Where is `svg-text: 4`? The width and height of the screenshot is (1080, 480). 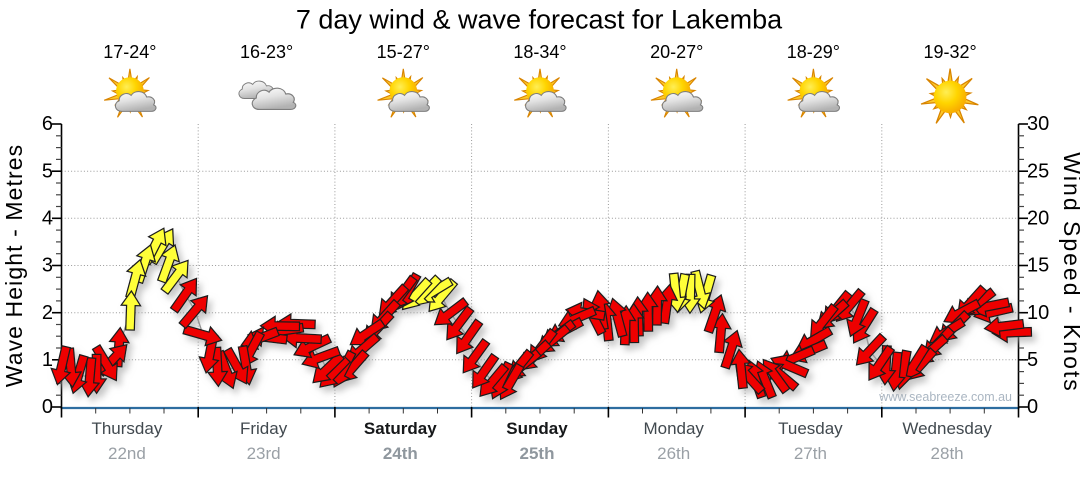
svg-text: 4 is located at coordinates (47, 219).